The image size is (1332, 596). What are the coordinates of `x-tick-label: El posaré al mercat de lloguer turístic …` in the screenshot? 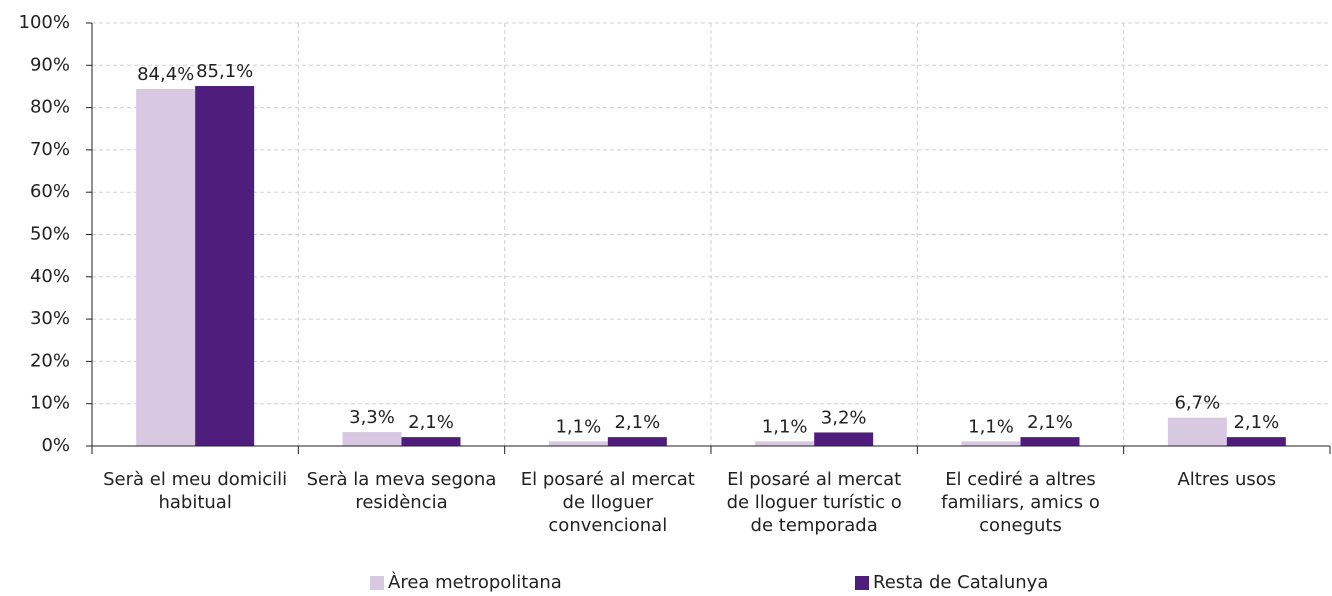 It's located at (814, 502).